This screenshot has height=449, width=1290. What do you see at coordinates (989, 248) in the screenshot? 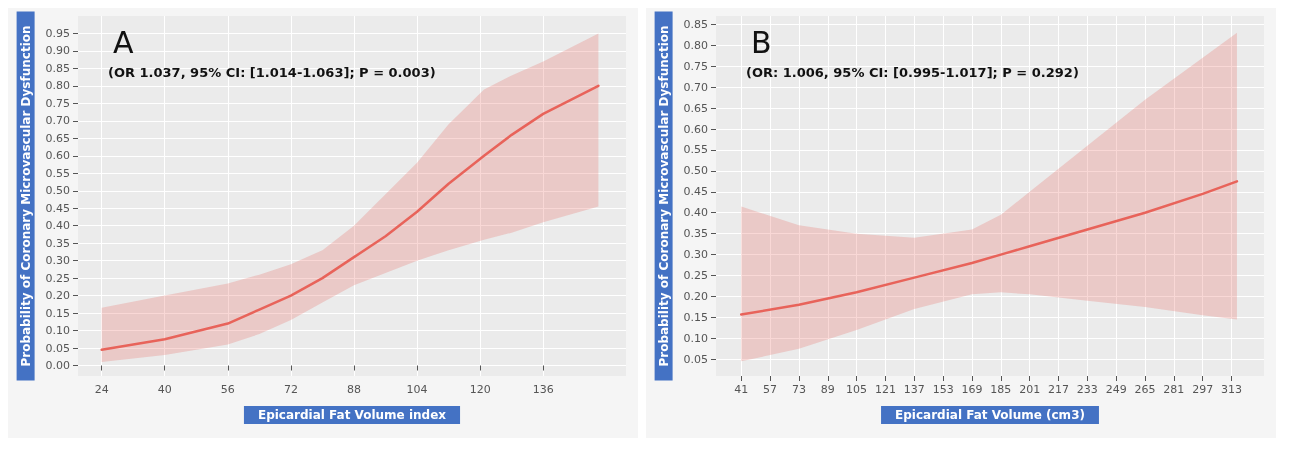
I see `line-series` at bounding box center [989, 248].